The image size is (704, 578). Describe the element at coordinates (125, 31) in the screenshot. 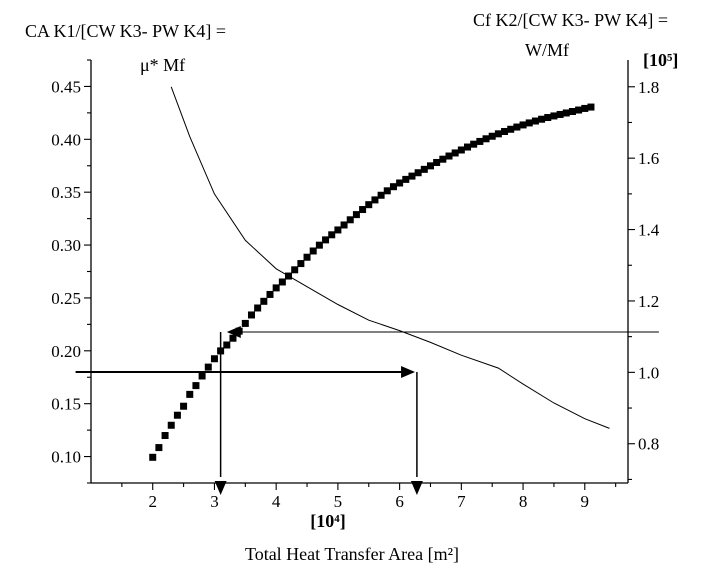

I see `left-axis-title-line1: CA K1/[CW K3- PW K4] =` at that location.